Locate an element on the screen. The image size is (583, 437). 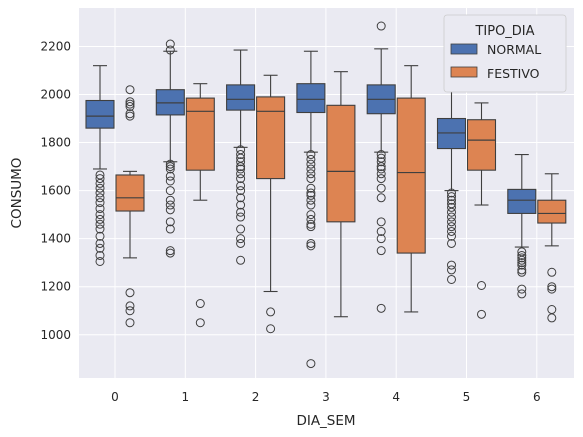
y-tick-label: 1600 is located at coordinates (55, 191).